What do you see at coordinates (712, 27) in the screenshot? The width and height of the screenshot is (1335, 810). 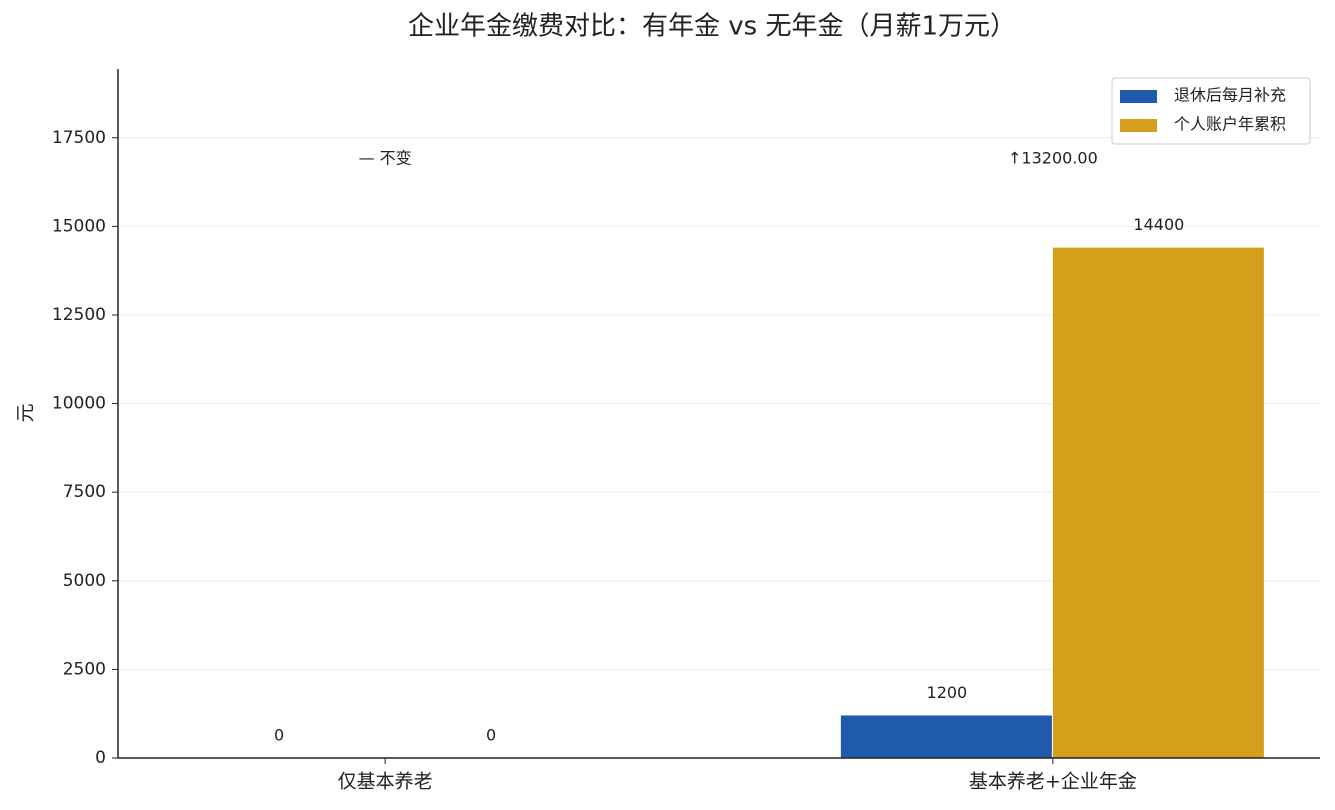 I see `chart-title: 企业年金缴费对比：有年金 vs 无年金（月薪1万元）` at bounding box center [712, 27].